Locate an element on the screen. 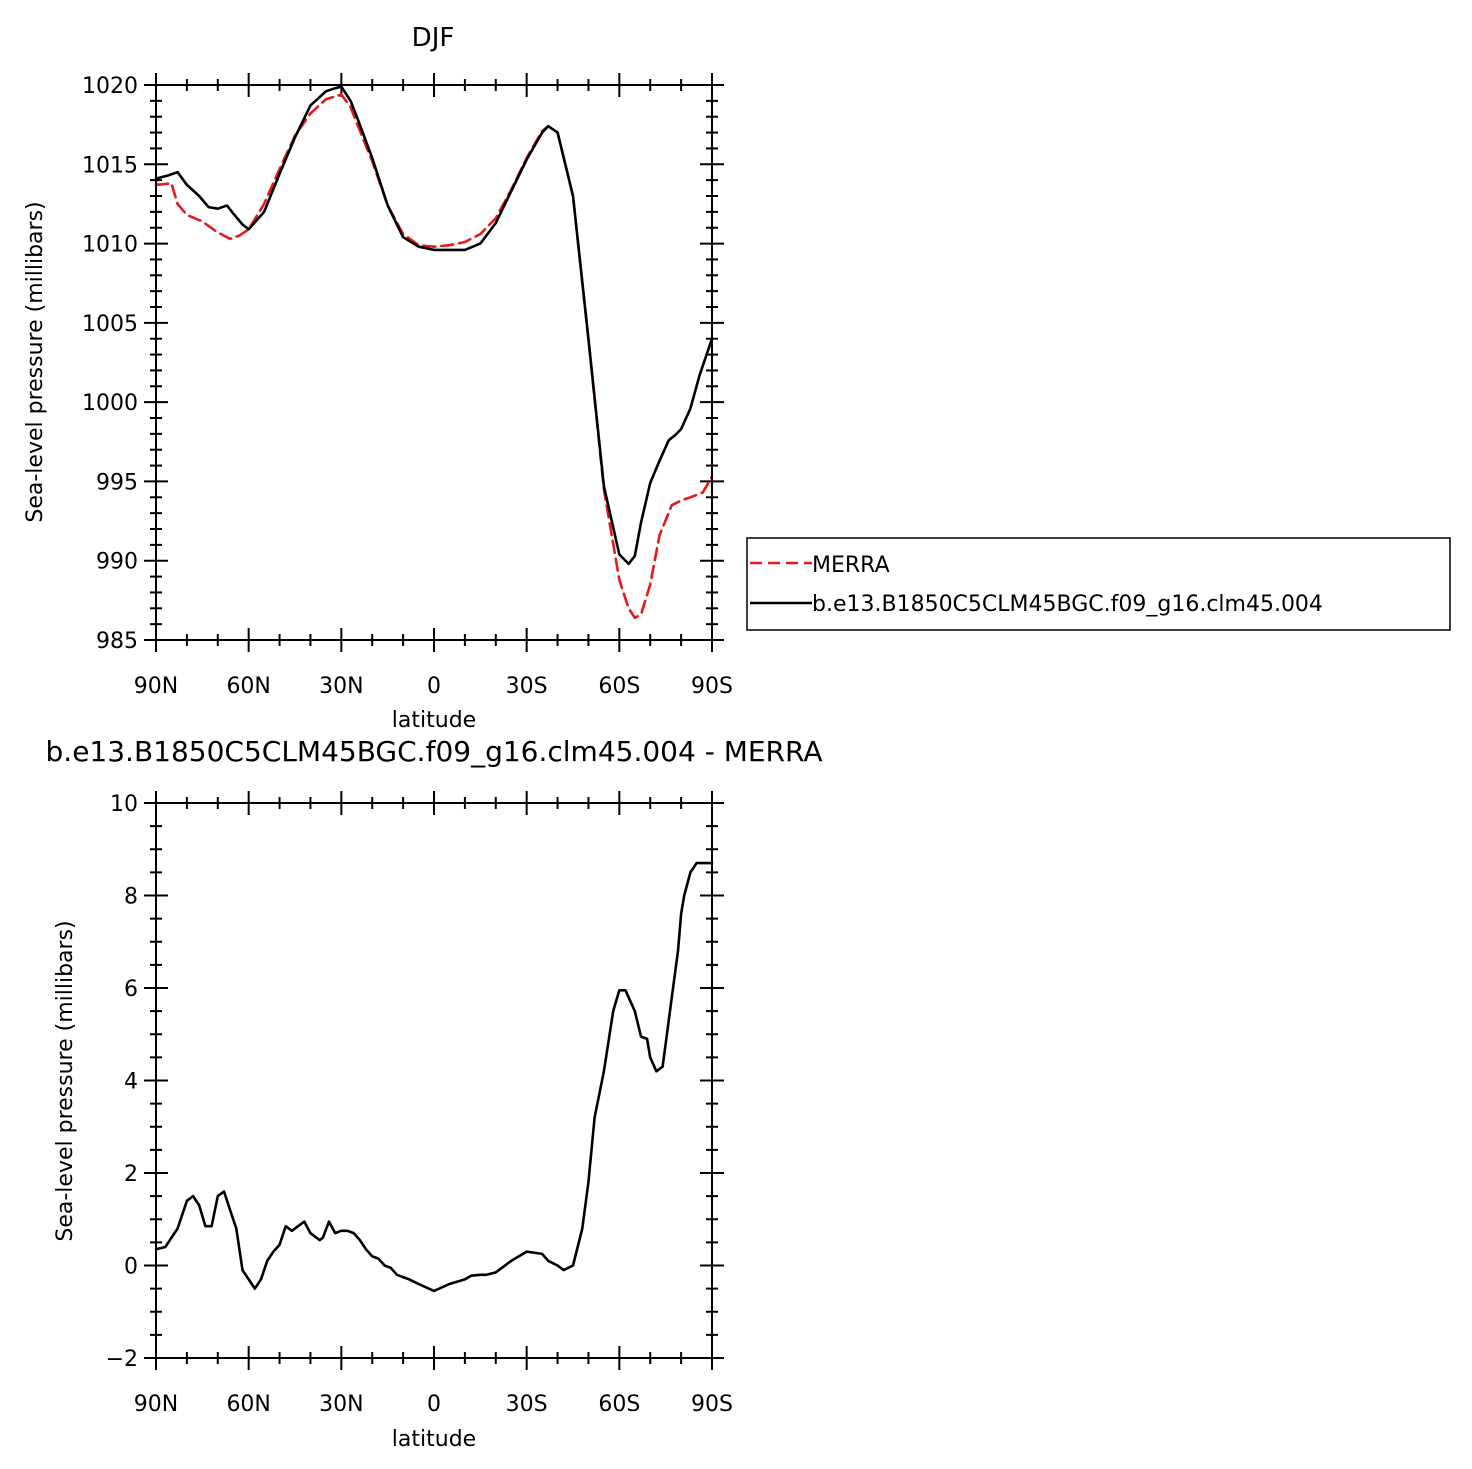 This screenshot has width=1472, height=1469. y-tick-label: −2 is located at coordinates (122, 1359).